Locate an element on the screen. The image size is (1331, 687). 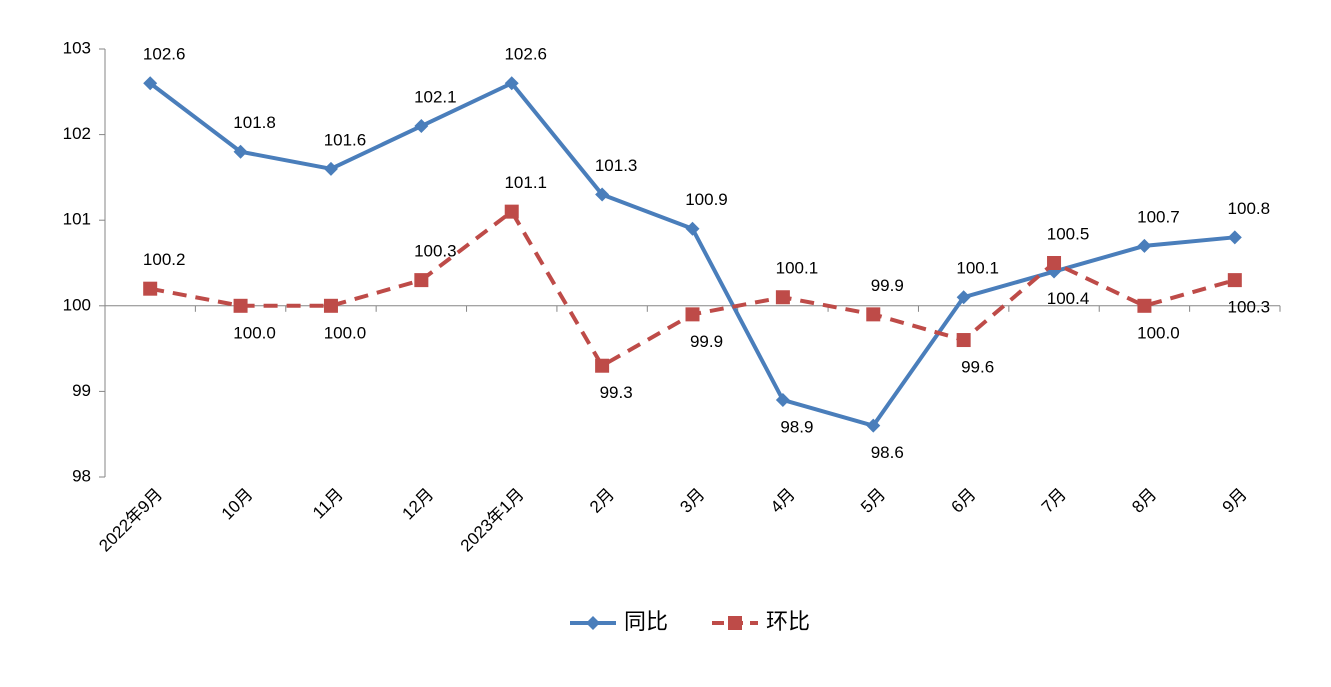
x-tick-label: 7月 is located at coordinates (1054, 501).